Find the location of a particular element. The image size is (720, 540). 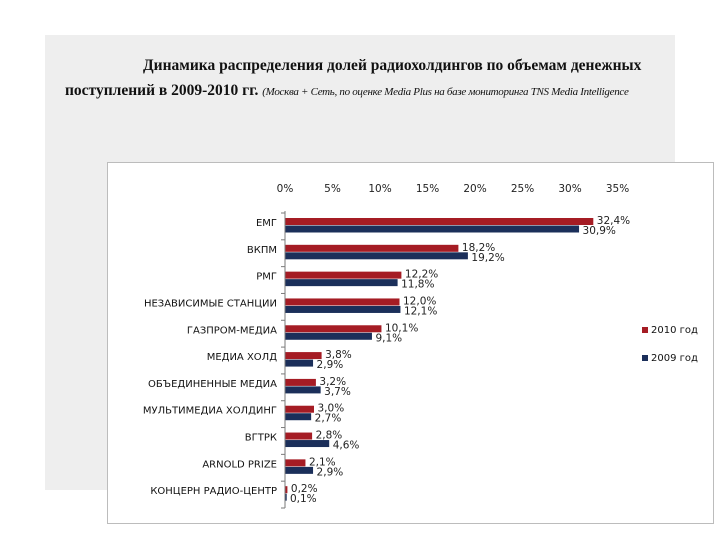

data-label: 18,2% is located at coordinates (478, 248).